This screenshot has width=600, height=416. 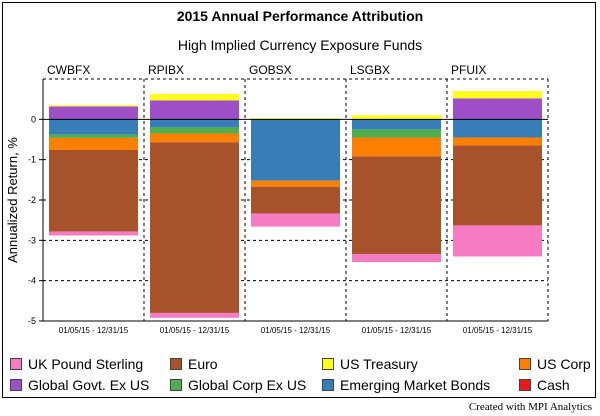 What do you see at coordinates (194, 97) in the screenshot?
I see `bar-rpibx-us-treasury` at bounding box center [194, 97].